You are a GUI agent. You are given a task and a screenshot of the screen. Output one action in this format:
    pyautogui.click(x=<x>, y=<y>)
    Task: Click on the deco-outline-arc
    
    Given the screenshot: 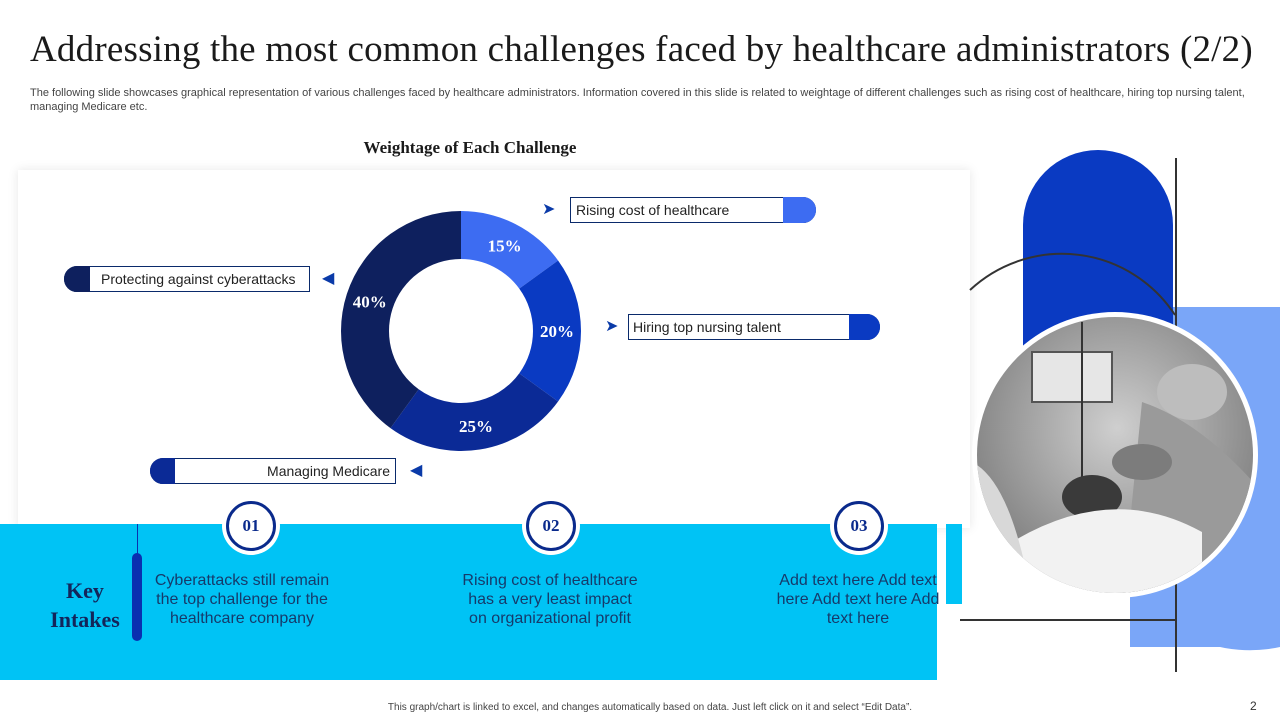 What is the action you would take?
    pyautogui.click(x=1072, y=284)
    